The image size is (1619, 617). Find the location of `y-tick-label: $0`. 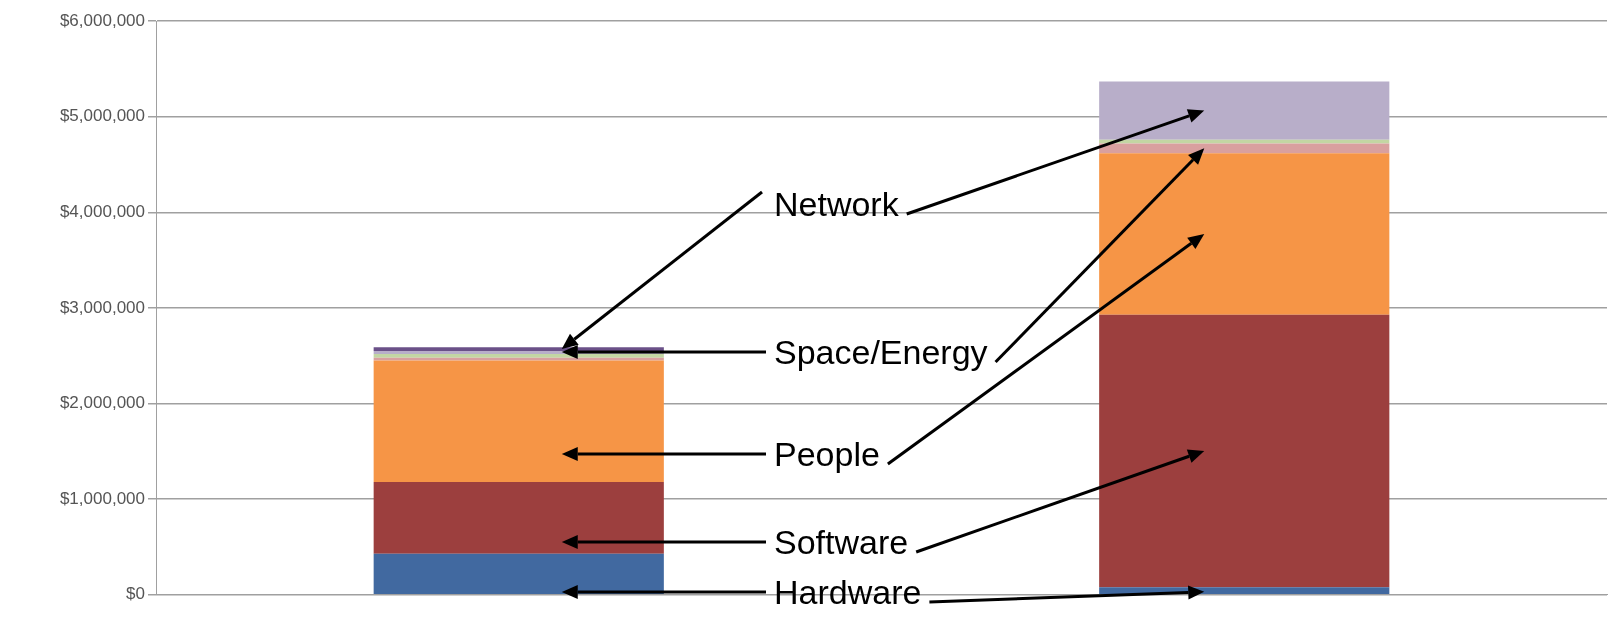

y-tick-label: $0 is located at coordinates (135, 594).